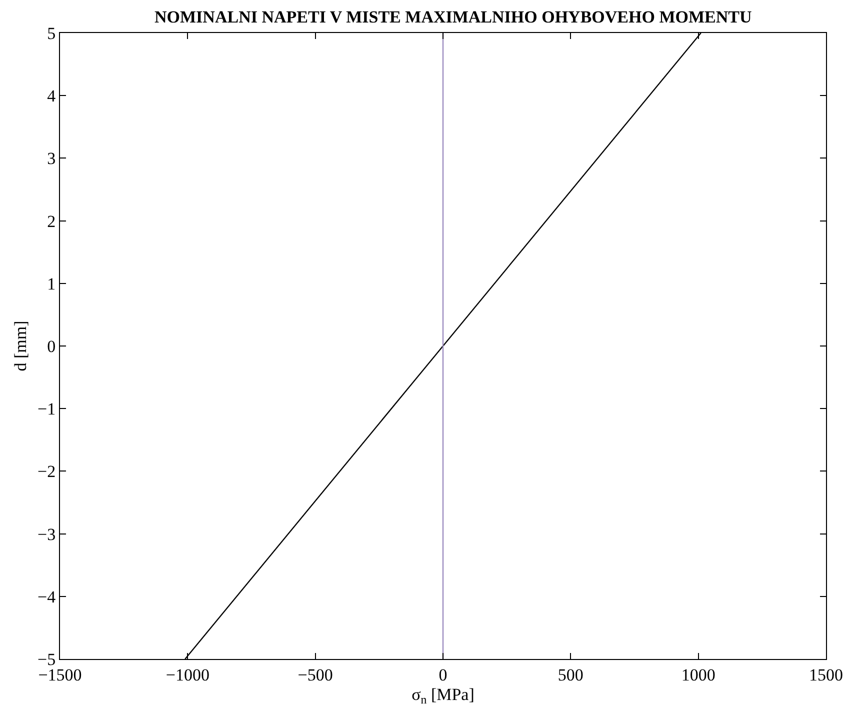 This screenshot has width=855, height=719. I want to click on chart-title: NOMINALNI NAPETI V MISTE MAXIMALNIHO OHYBOVEHO MOMENTU, so click(453, 17).